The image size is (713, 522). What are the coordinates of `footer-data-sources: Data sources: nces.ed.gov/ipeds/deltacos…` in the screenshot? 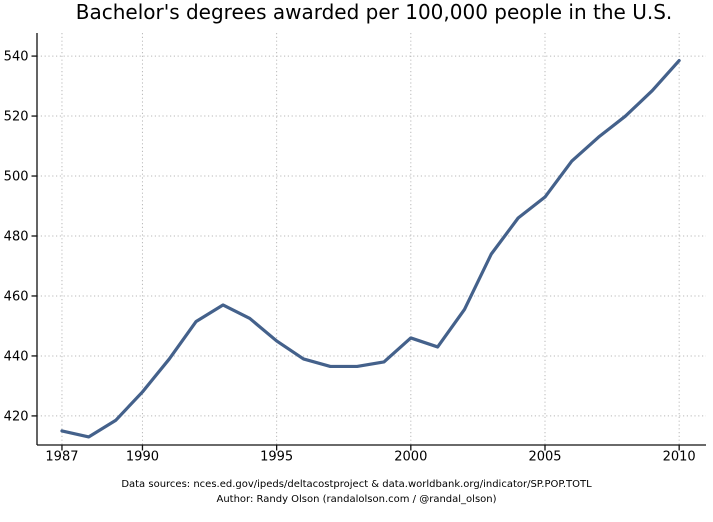 It's located at (356, 484).